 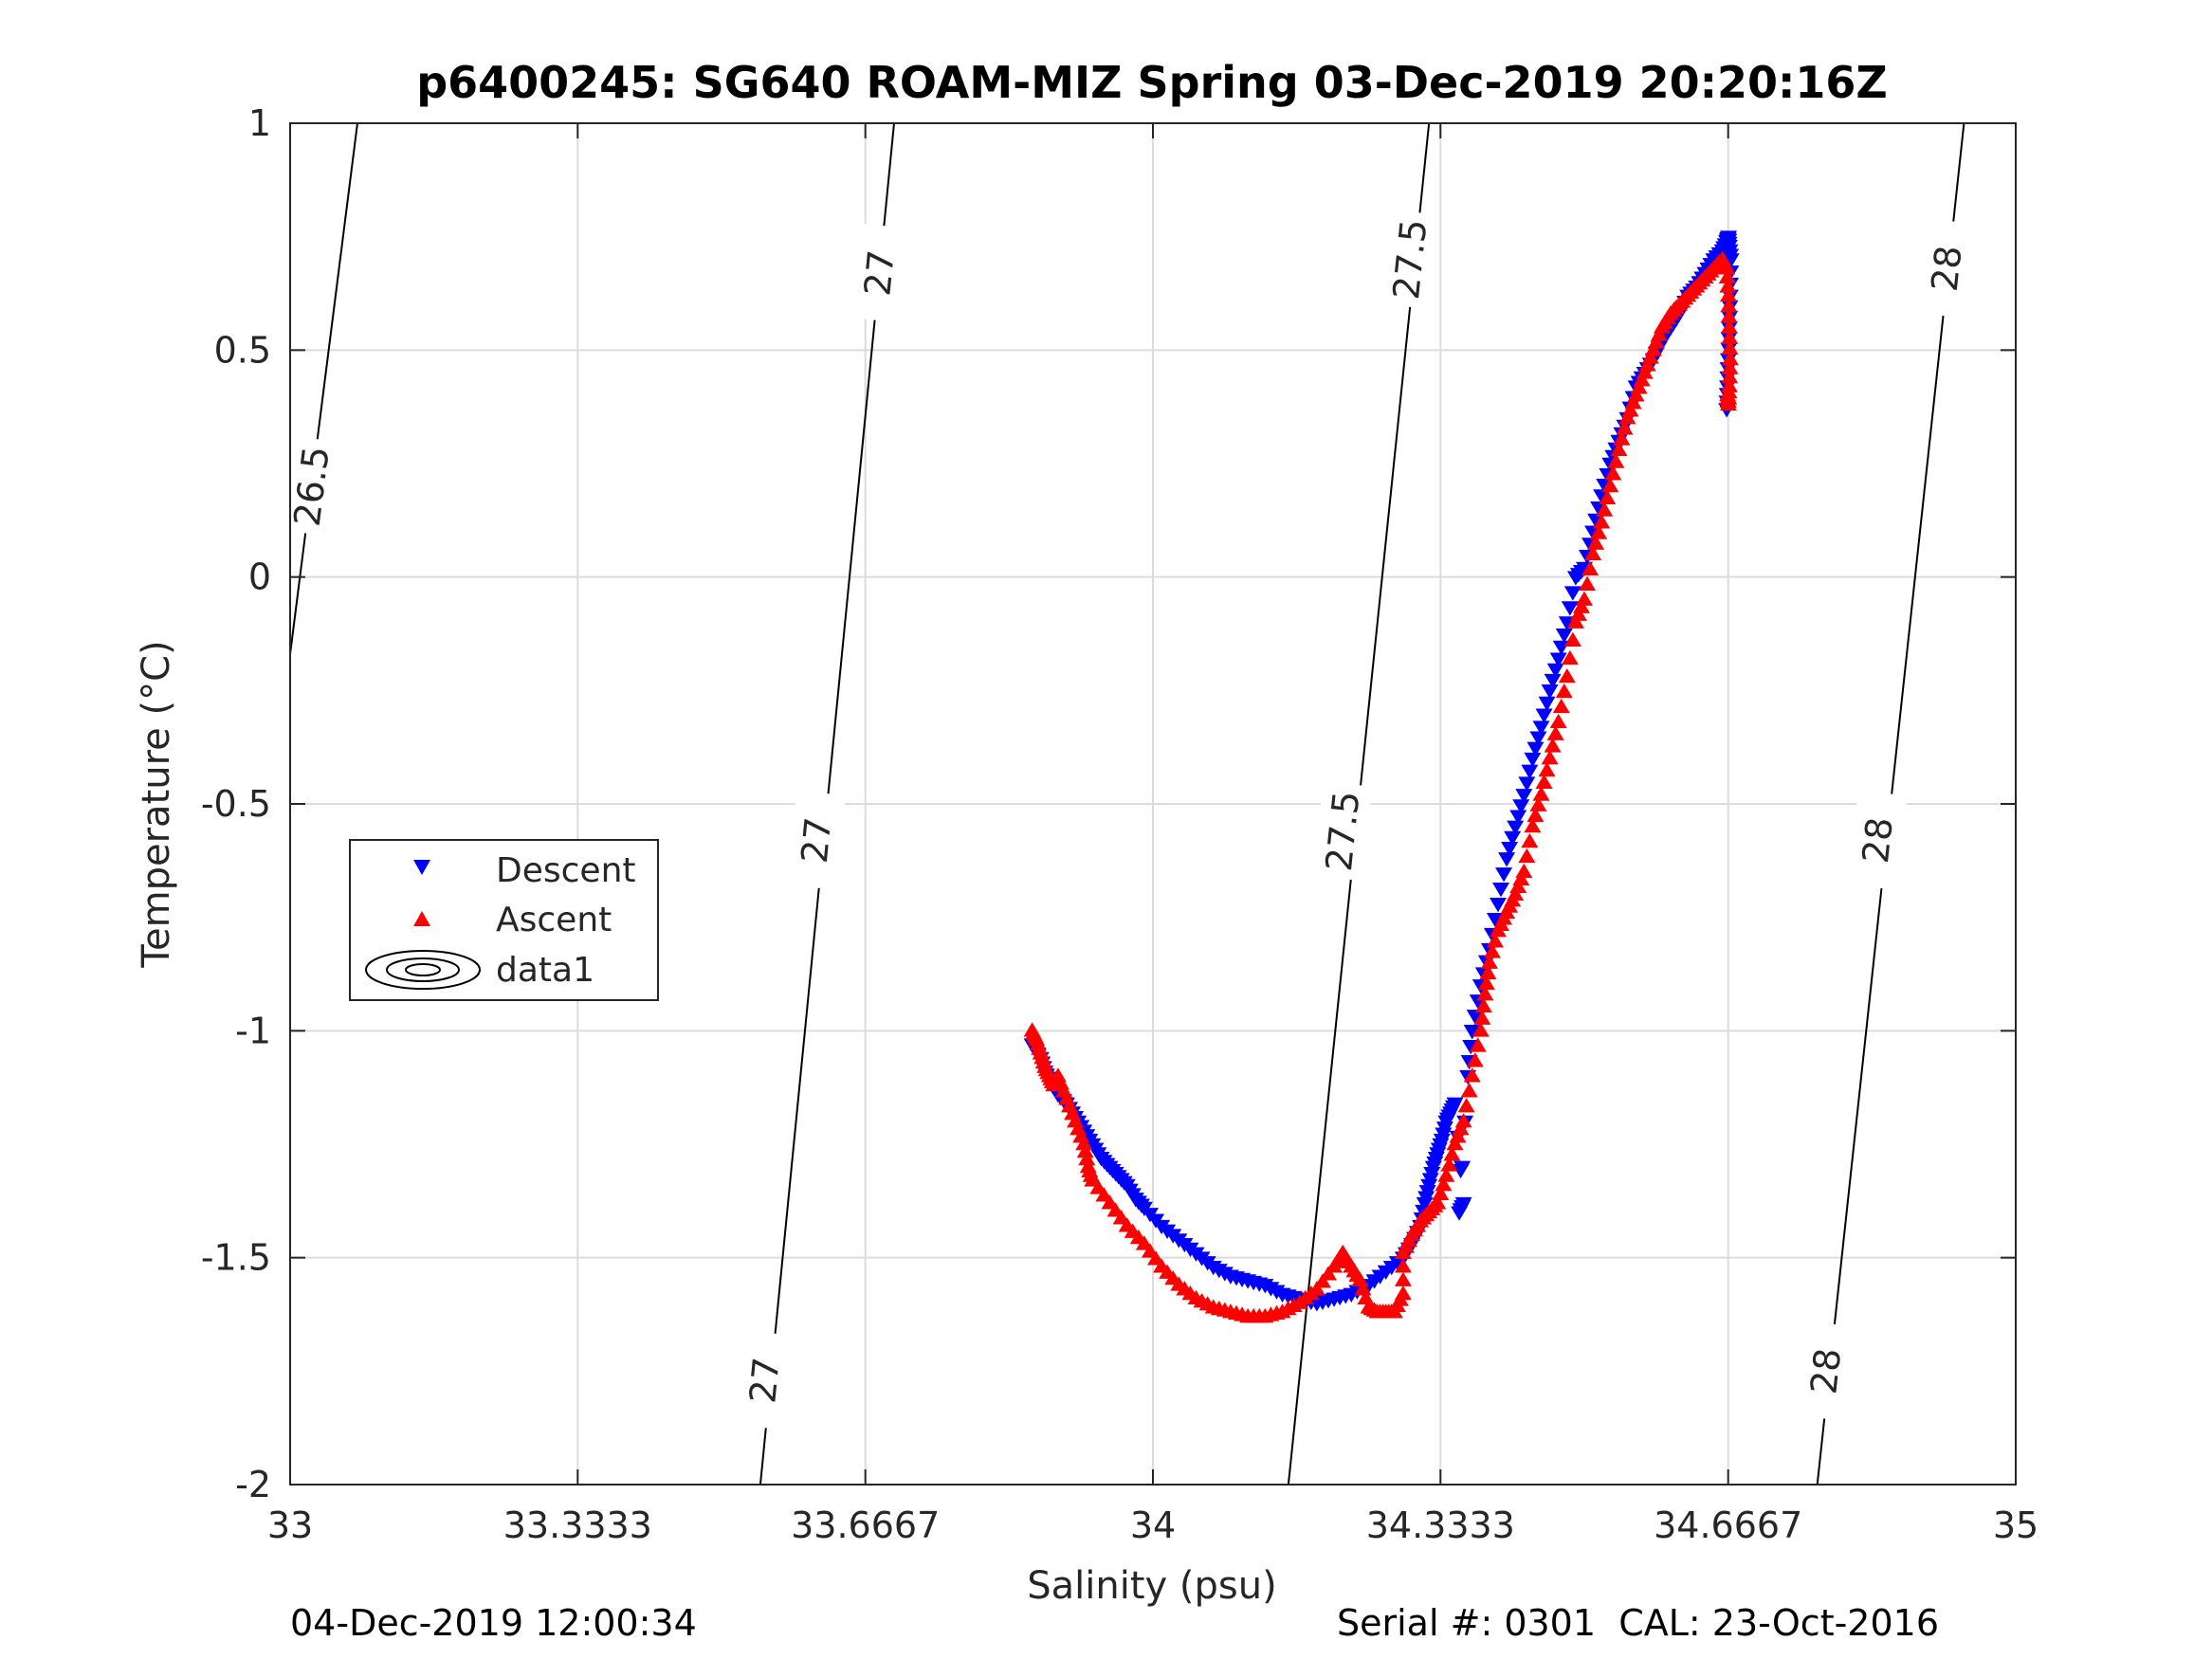 I want to click on legend-descent-marker, so click(x=421, y=867).